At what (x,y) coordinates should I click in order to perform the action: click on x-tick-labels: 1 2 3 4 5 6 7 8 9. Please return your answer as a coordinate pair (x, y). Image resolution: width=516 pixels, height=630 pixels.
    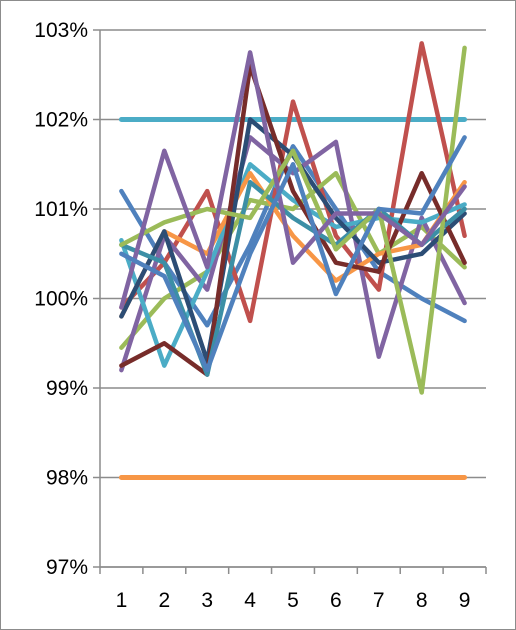
    Looking at the image, I should click on (293, 600).